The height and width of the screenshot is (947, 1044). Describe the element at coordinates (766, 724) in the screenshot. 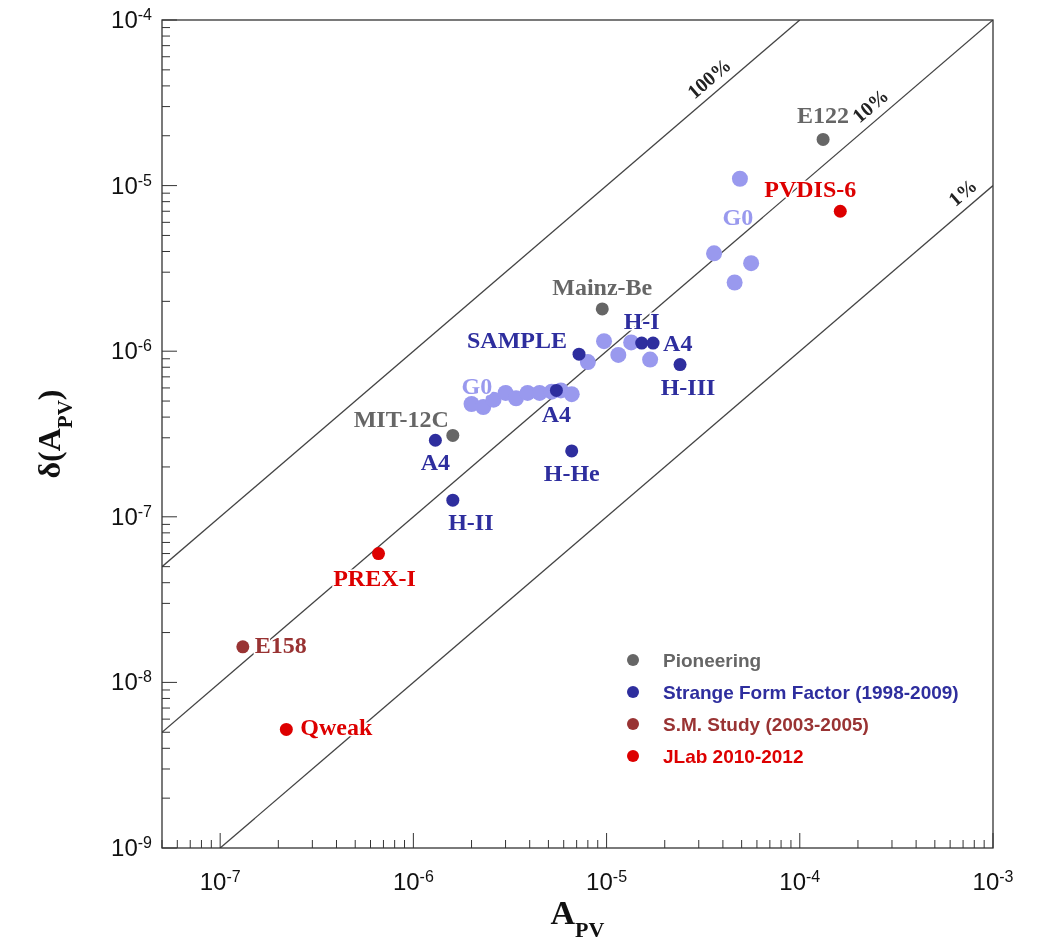

I see `legend-label: S.M. Study (2003-2005)` at that location.